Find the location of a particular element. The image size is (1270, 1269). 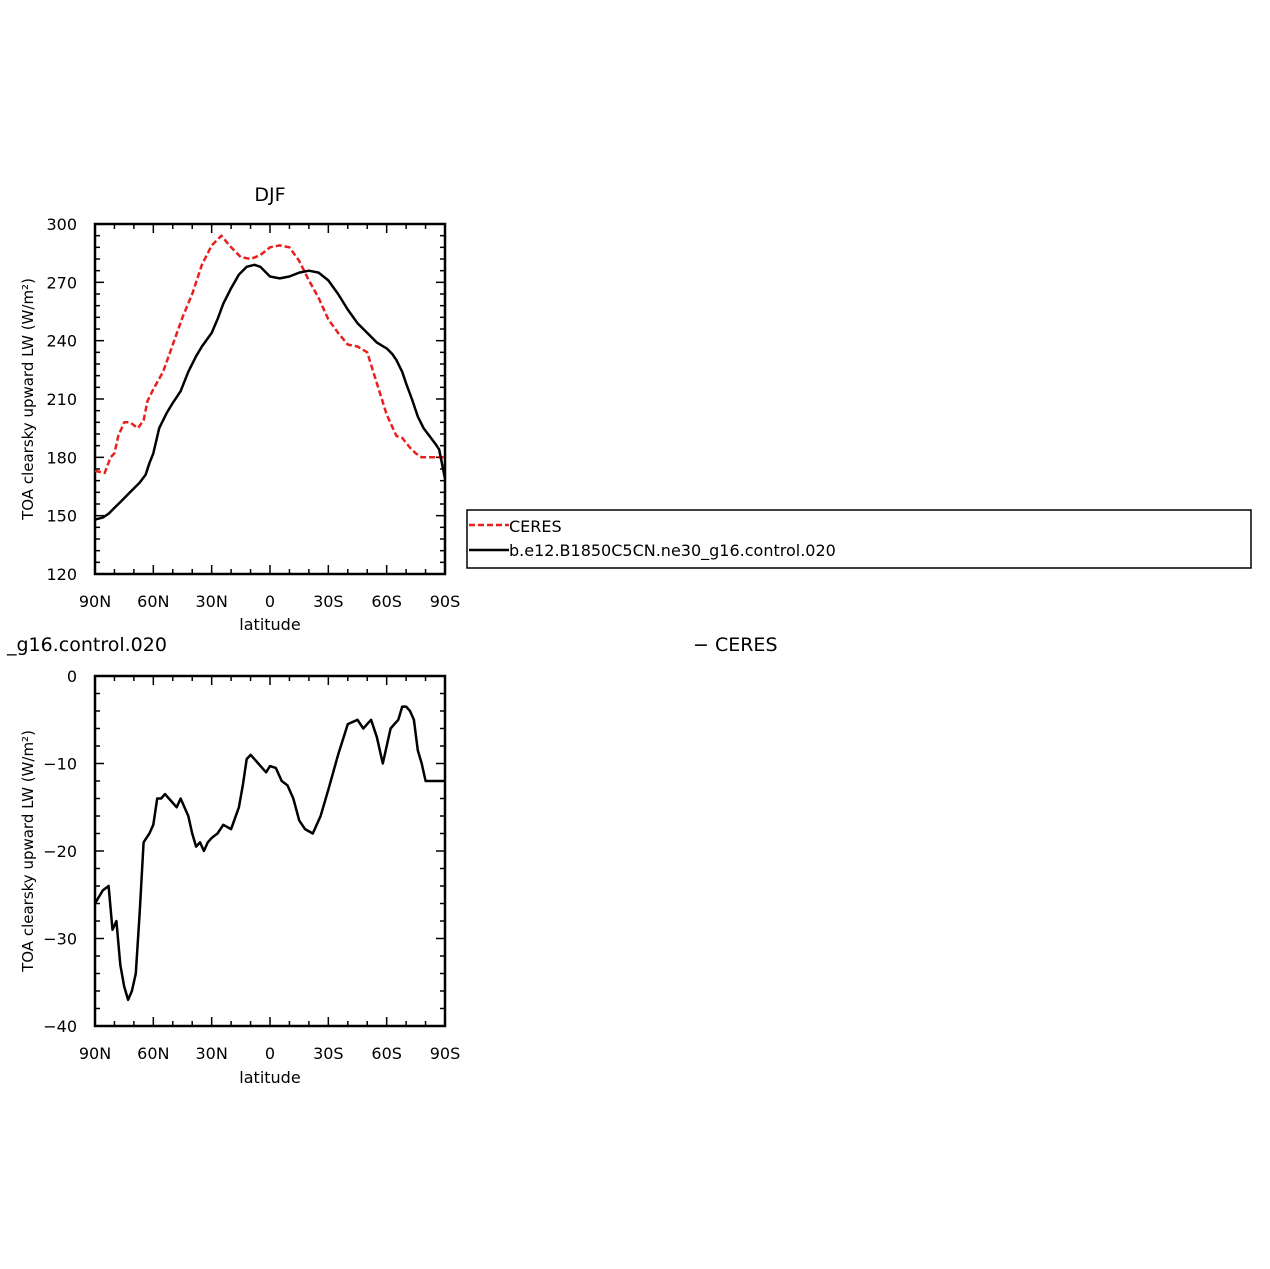

bottom-panel-title-fragment: _g16.control.020 is located at coordinates (86, 645).